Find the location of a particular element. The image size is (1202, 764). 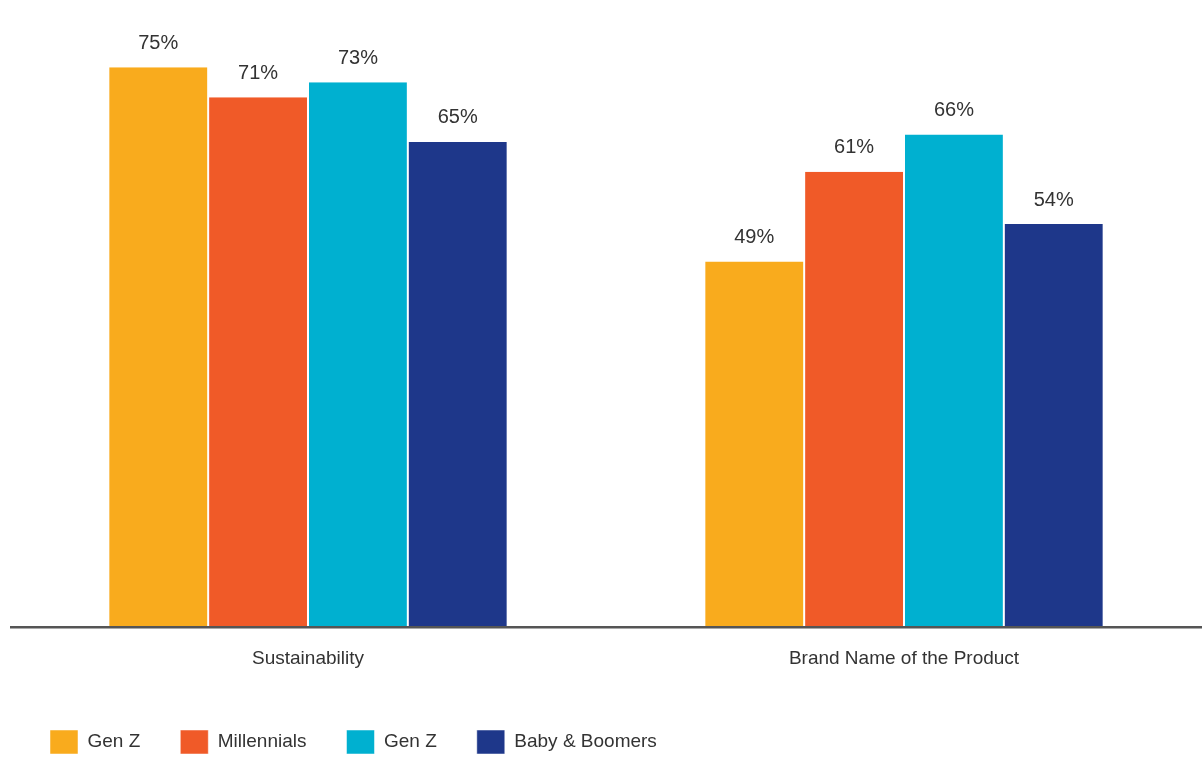

data-label: 65% is located at coordinates (457, 116).